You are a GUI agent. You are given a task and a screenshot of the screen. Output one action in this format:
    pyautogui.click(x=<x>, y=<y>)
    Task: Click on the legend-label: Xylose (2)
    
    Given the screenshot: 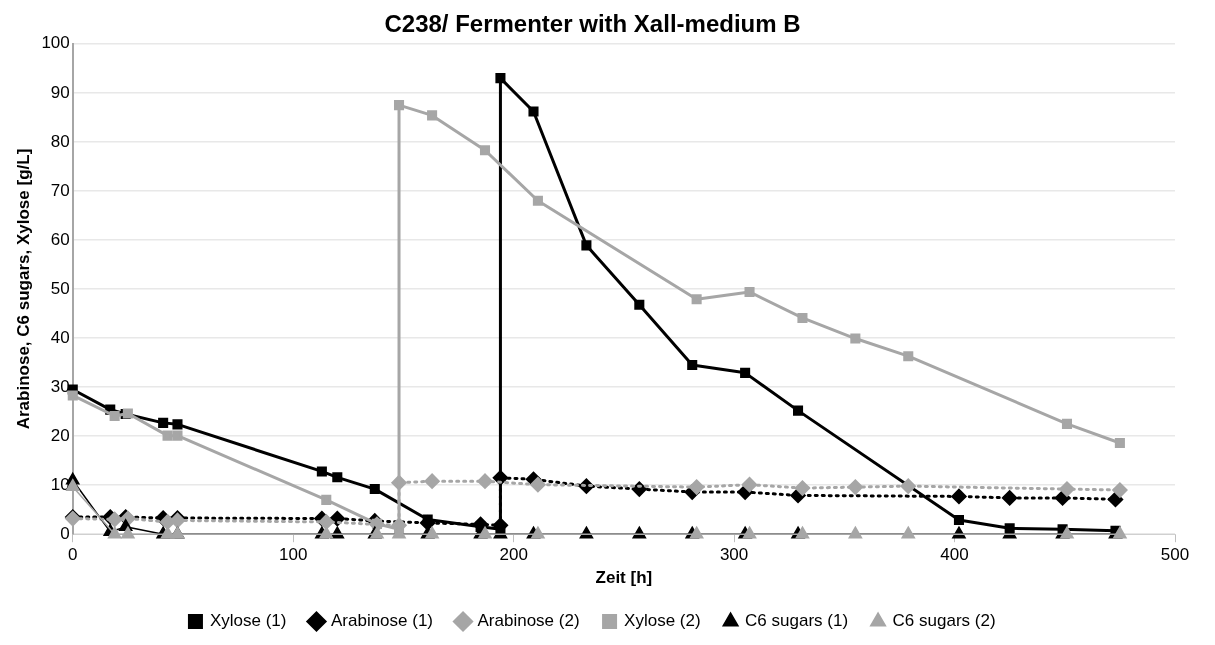 What is the action you would take?
    pyautogui.click(x=662, y=621)
    